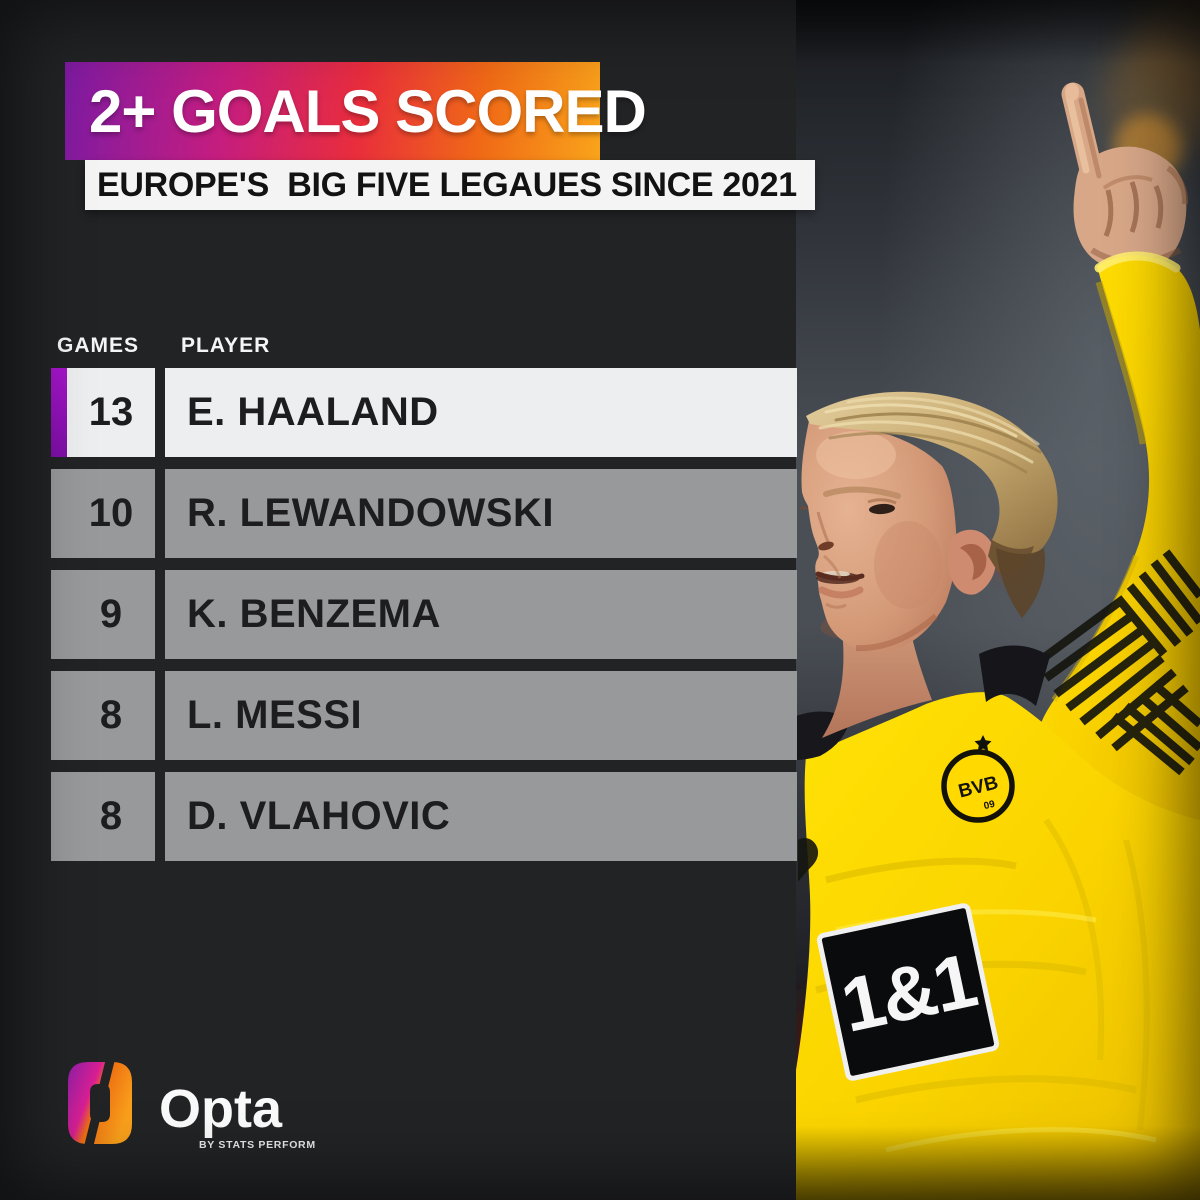  What do you see at coordinates (111, 513) in the screenshot?
I see `games-value: 10` at bounding box center [111, 513].